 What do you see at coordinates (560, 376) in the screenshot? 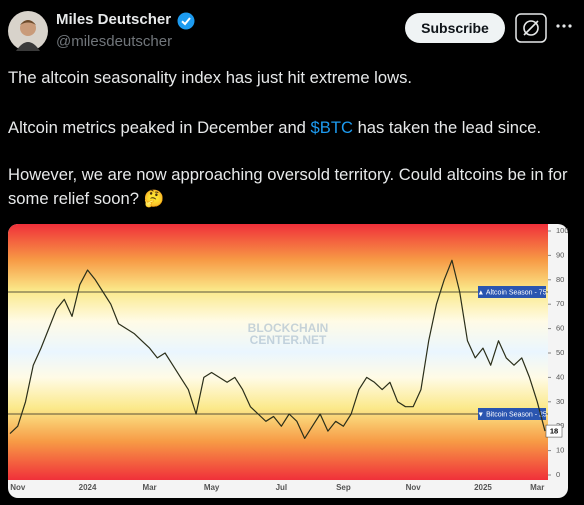
I see `y-tick-label: 40` at bounding box center [560, 376].